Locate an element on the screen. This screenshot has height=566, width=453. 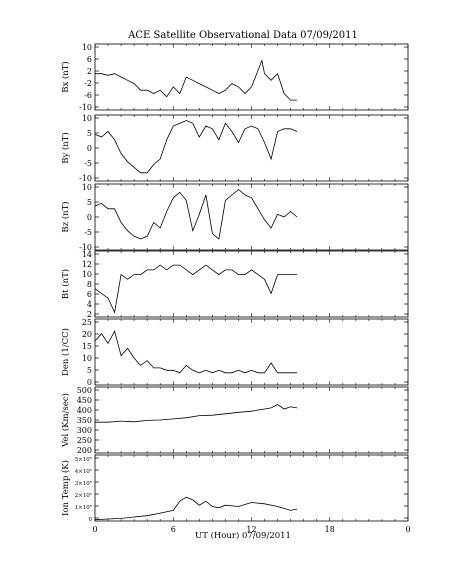
y-tick-label: 15 is located at coordinates (87, 346).